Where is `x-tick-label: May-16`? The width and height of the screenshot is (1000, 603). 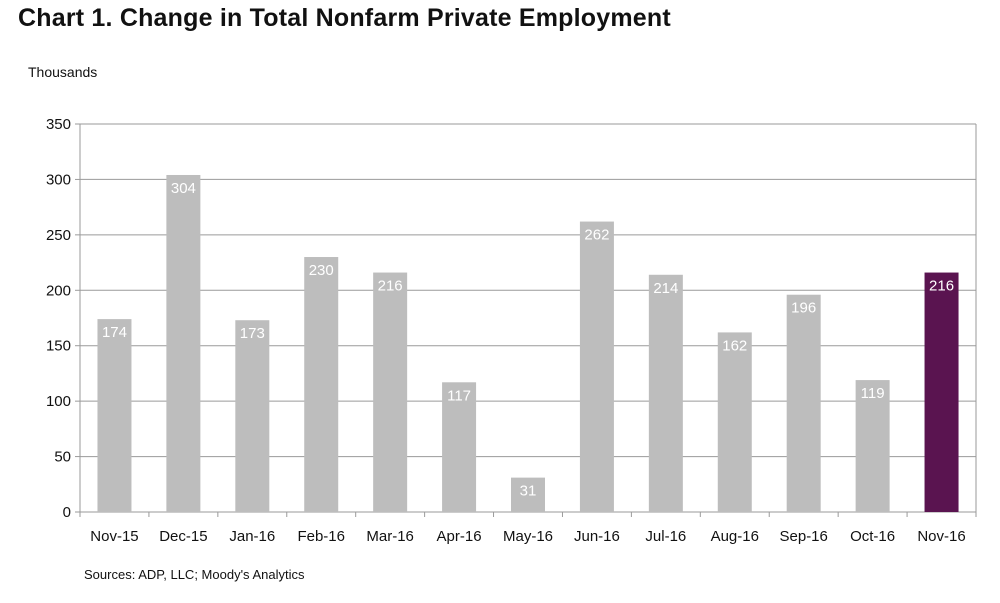
x-tick-label: May-16 is located at coordinates (528, 536).